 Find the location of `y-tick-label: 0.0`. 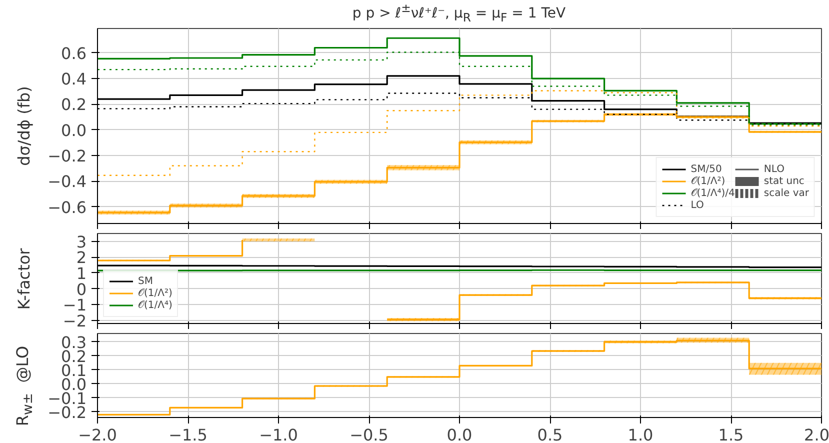

y-tick-label: 0.0 is located at coordinates (74, 130).